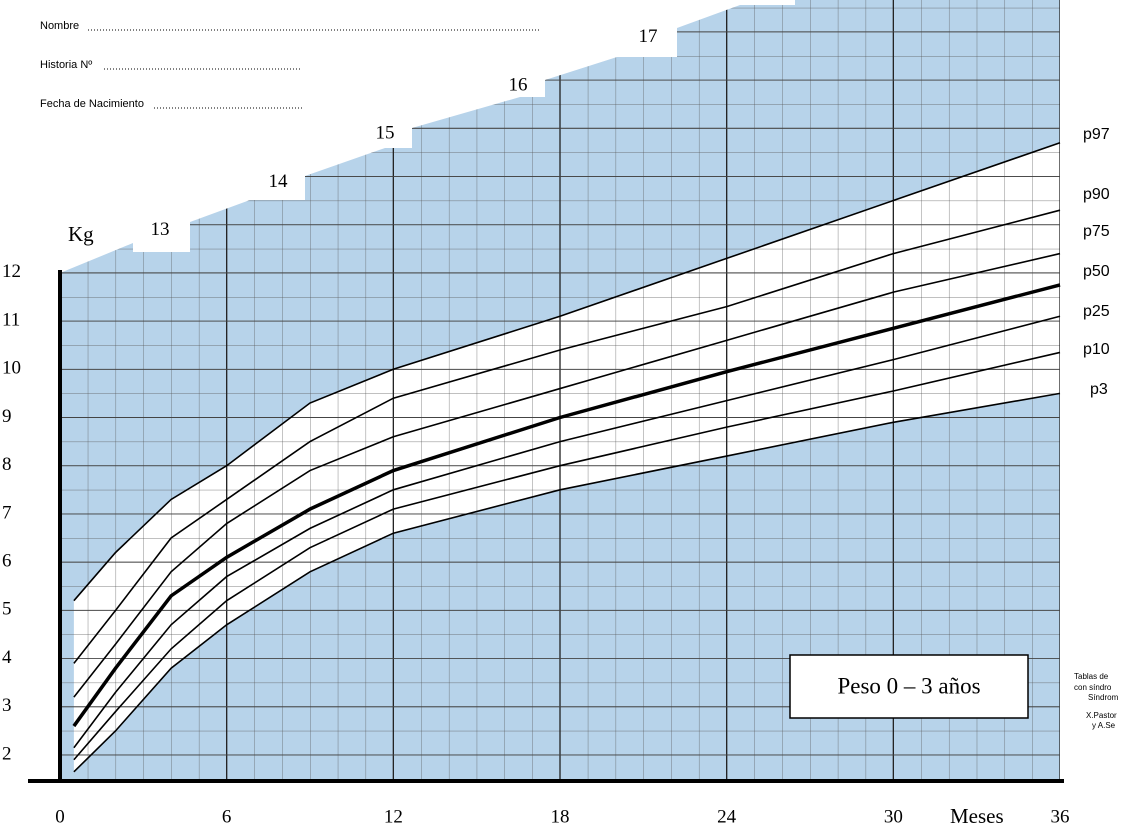 The image size is (1128, 836). Describe the element at coordinates (393, 816) in the screenshot. I see `x-tick-label: 12` at that location.